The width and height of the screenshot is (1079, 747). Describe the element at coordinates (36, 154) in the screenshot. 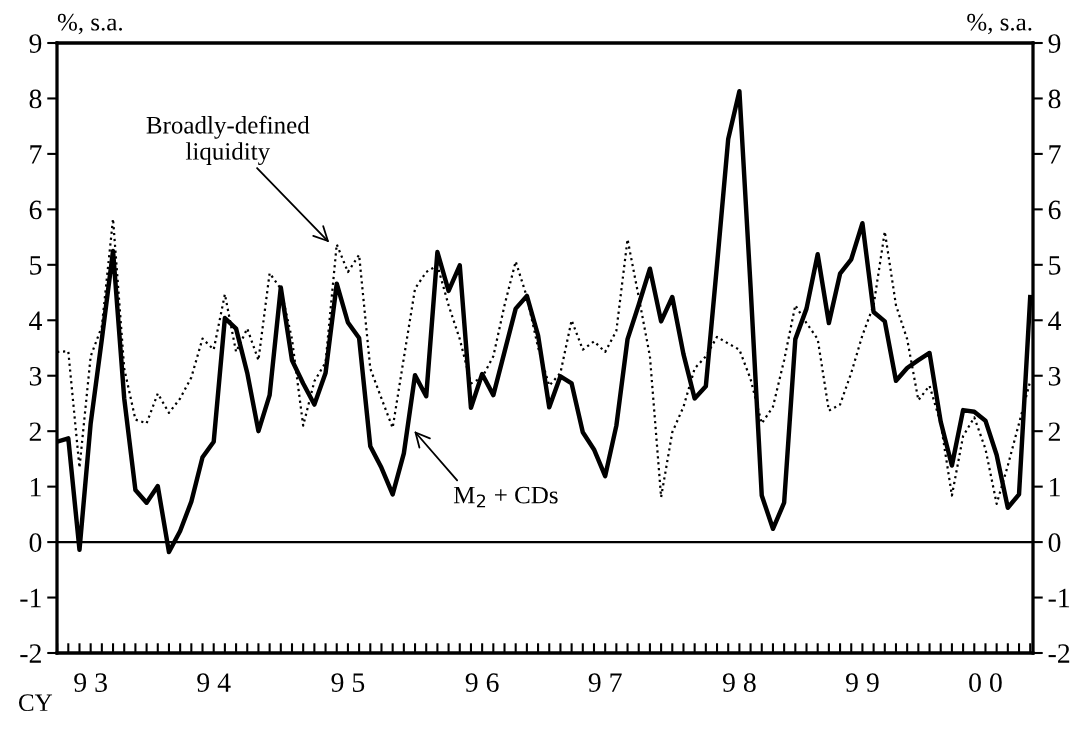

I see `y-tick-label: 7` at that location.